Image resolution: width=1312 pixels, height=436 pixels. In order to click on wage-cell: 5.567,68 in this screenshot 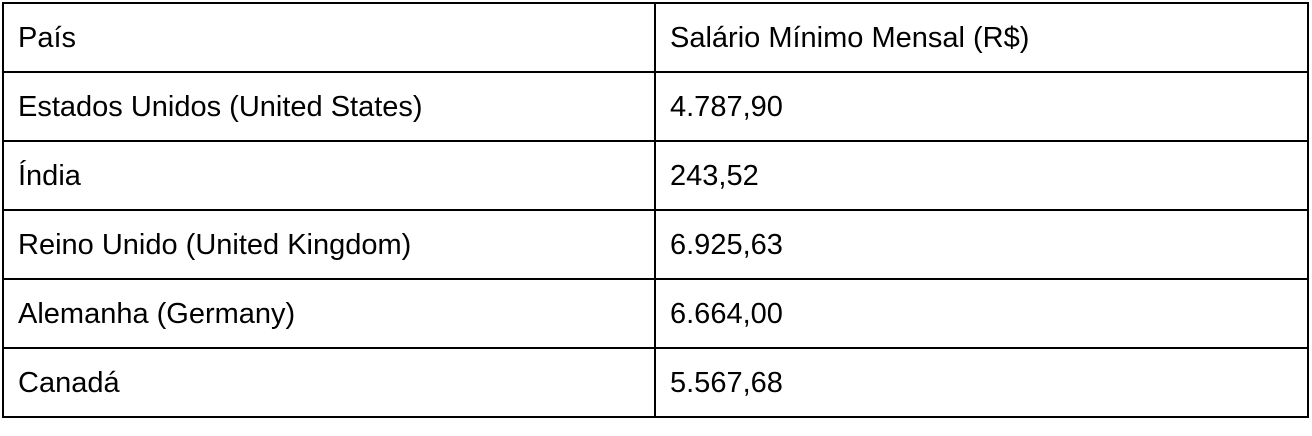, I will do `click(981, 382)`.